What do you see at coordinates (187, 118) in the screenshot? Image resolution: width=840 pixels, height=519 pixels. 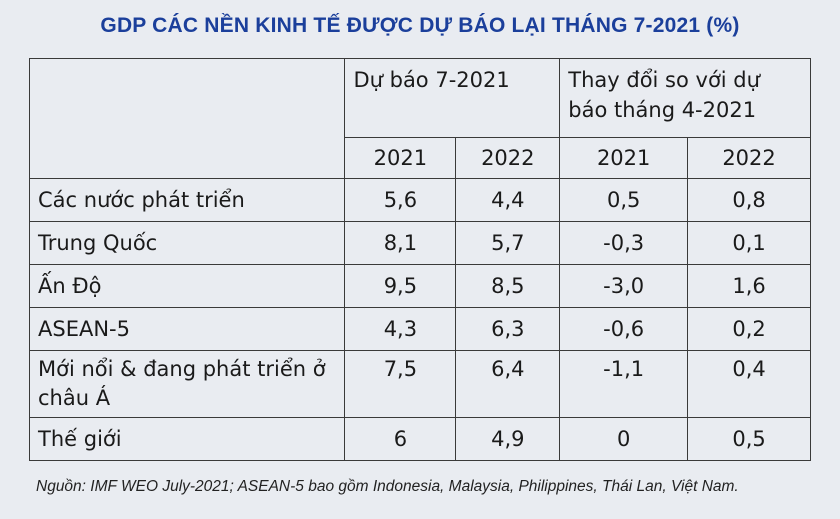 I see `corner-cell` at bounding box center [187, 118].